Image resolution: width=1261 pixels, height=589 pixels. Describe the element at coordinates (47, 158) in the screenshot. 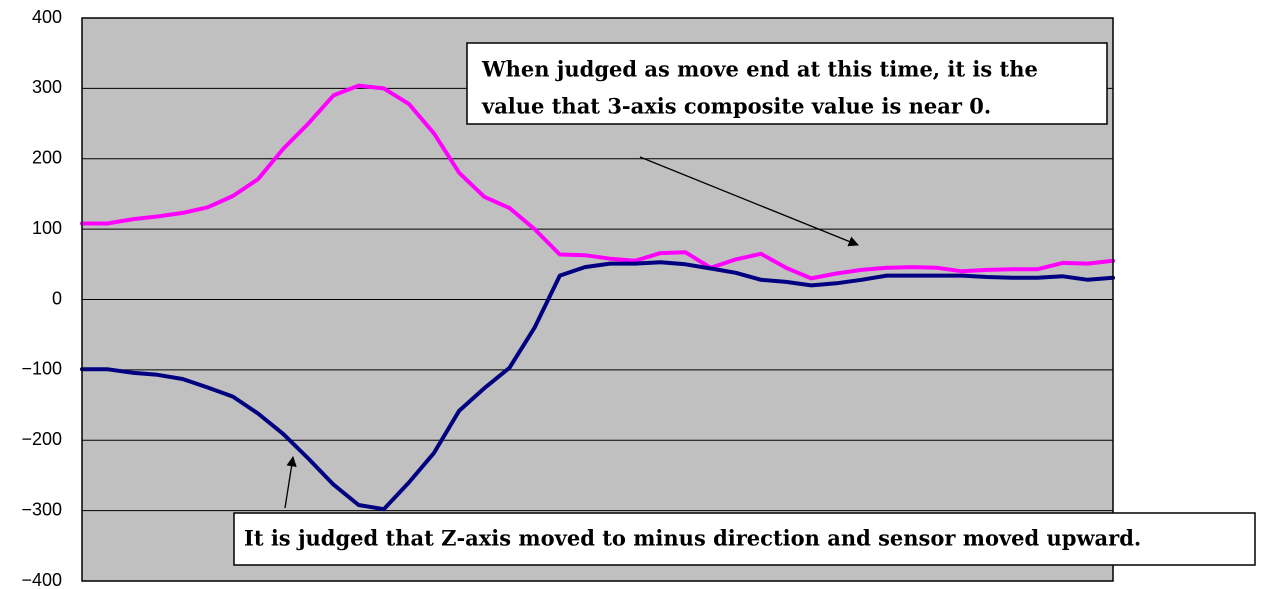

I see `y-tick-label: 200` at that location.